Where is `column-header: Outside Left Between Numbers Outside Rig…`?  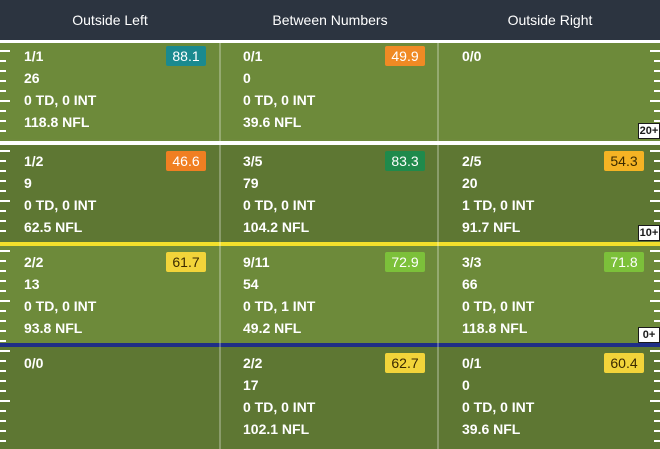 column-header: Outside Left Between Numbers Outside Rig… is located at coordinates (330, 20).